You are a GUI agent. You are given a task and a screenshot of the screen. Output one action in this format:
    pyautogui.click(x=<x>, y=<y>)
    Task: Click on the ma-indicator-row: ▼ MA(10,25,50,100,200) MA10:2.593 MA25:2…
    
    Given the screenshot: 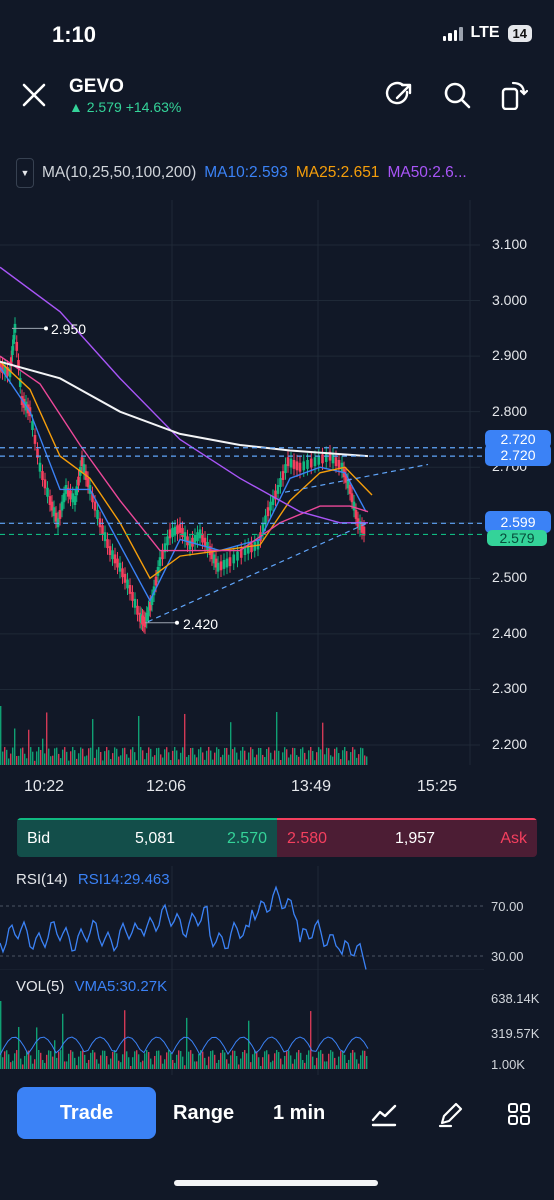 What is the action you would take?
    pyautogui.click(x=241, y=173)
    